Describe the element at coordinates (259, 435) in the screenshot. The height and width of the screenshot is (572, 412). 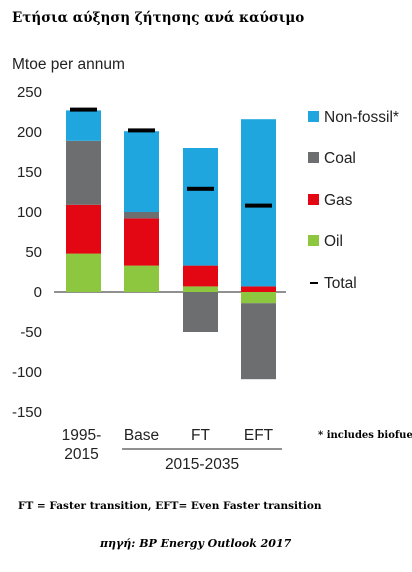
I see `x-category-label: EFT` at that location.